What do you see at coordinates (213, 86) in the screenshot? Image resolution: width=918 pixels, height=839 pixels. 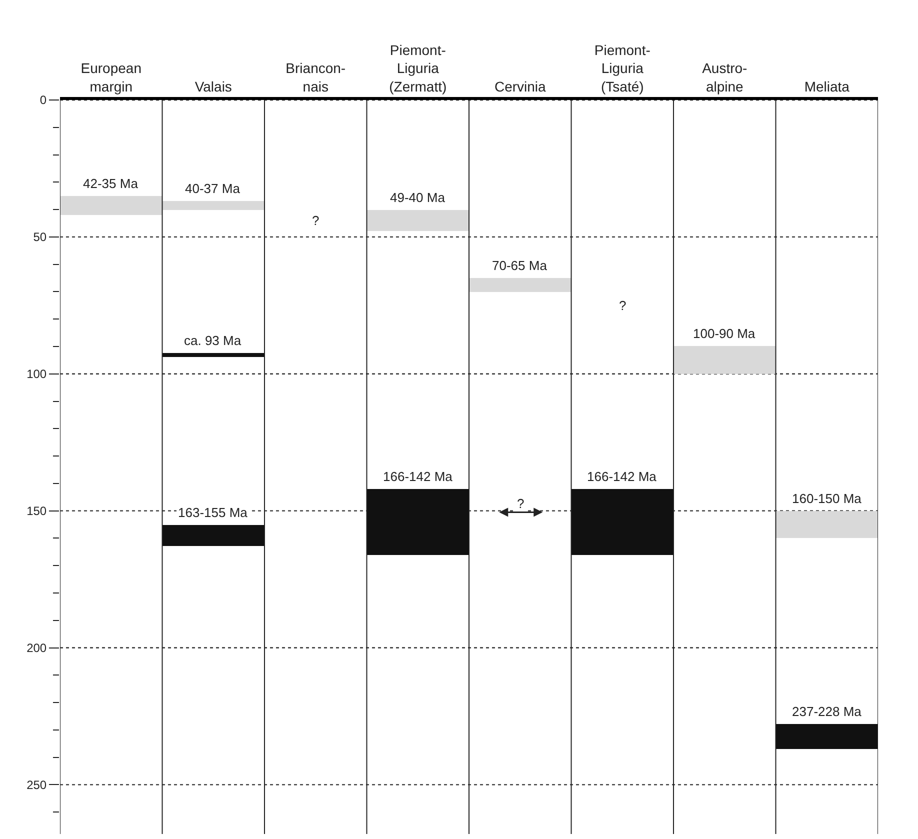 I see `x-tick-label: Valais` at bounding box center [213, 86].